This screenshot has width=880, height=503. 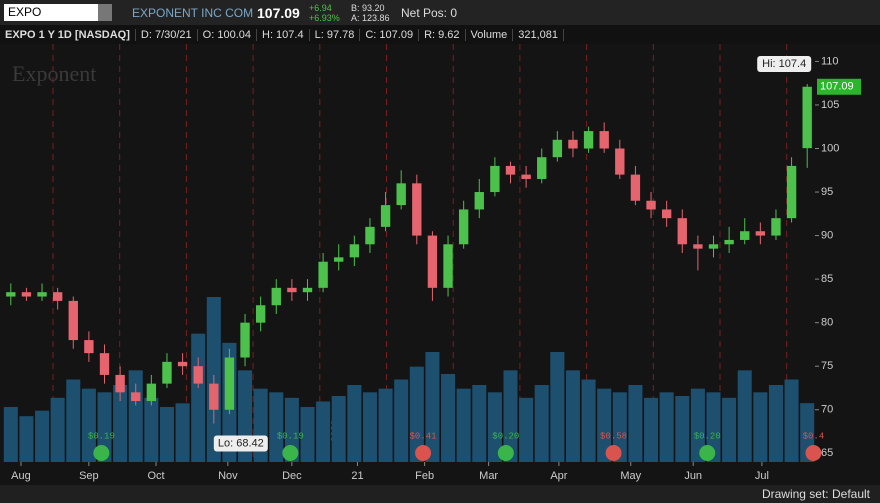 I want to click on symbol-box: EXPO, so click(x=51, y=12).